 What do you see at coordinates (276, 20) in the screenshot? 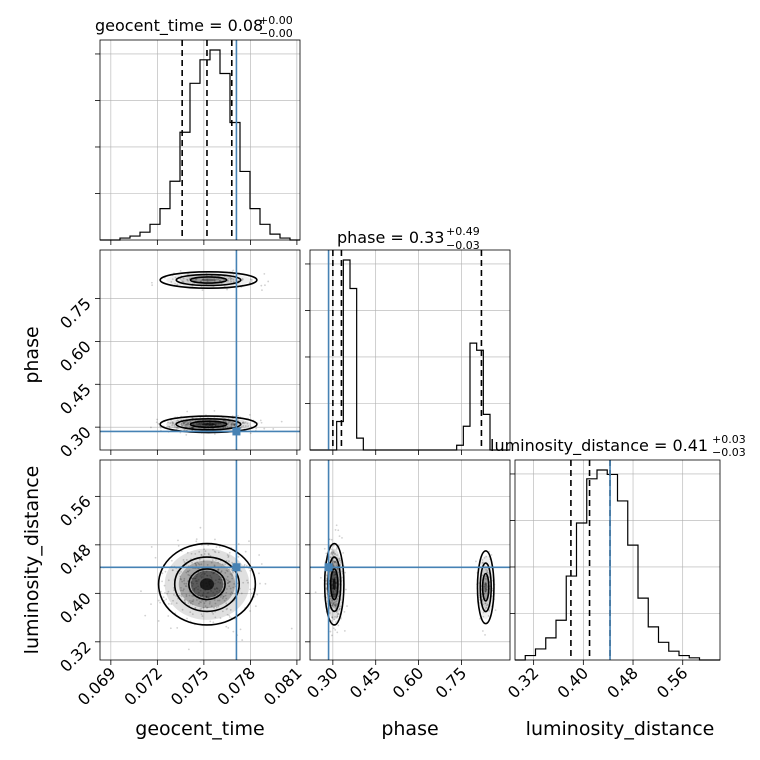
I see `title-geocent-time-sup: +0.00` at bounding box center [276, 20].